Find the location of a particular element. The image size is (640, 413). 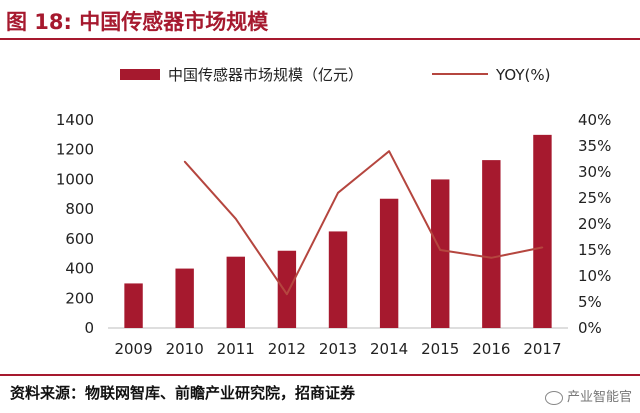

y-left-tick-label: 400 is located at coordinates (79, 269).